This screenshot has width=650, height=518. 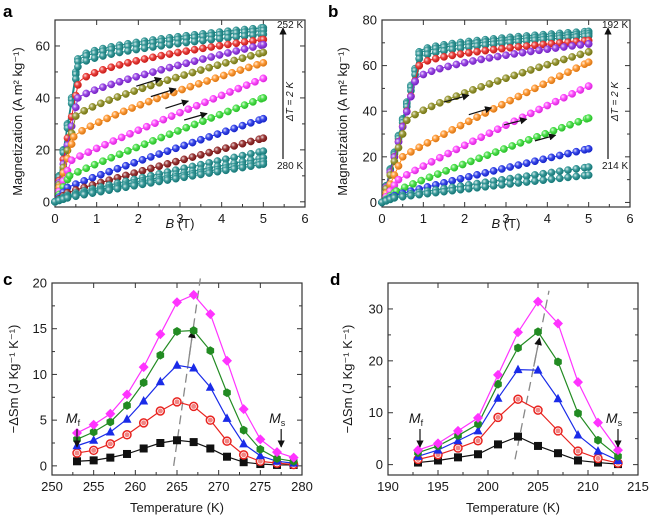 I want to click on x-tick-label: 5, so click(x=588, y=218).